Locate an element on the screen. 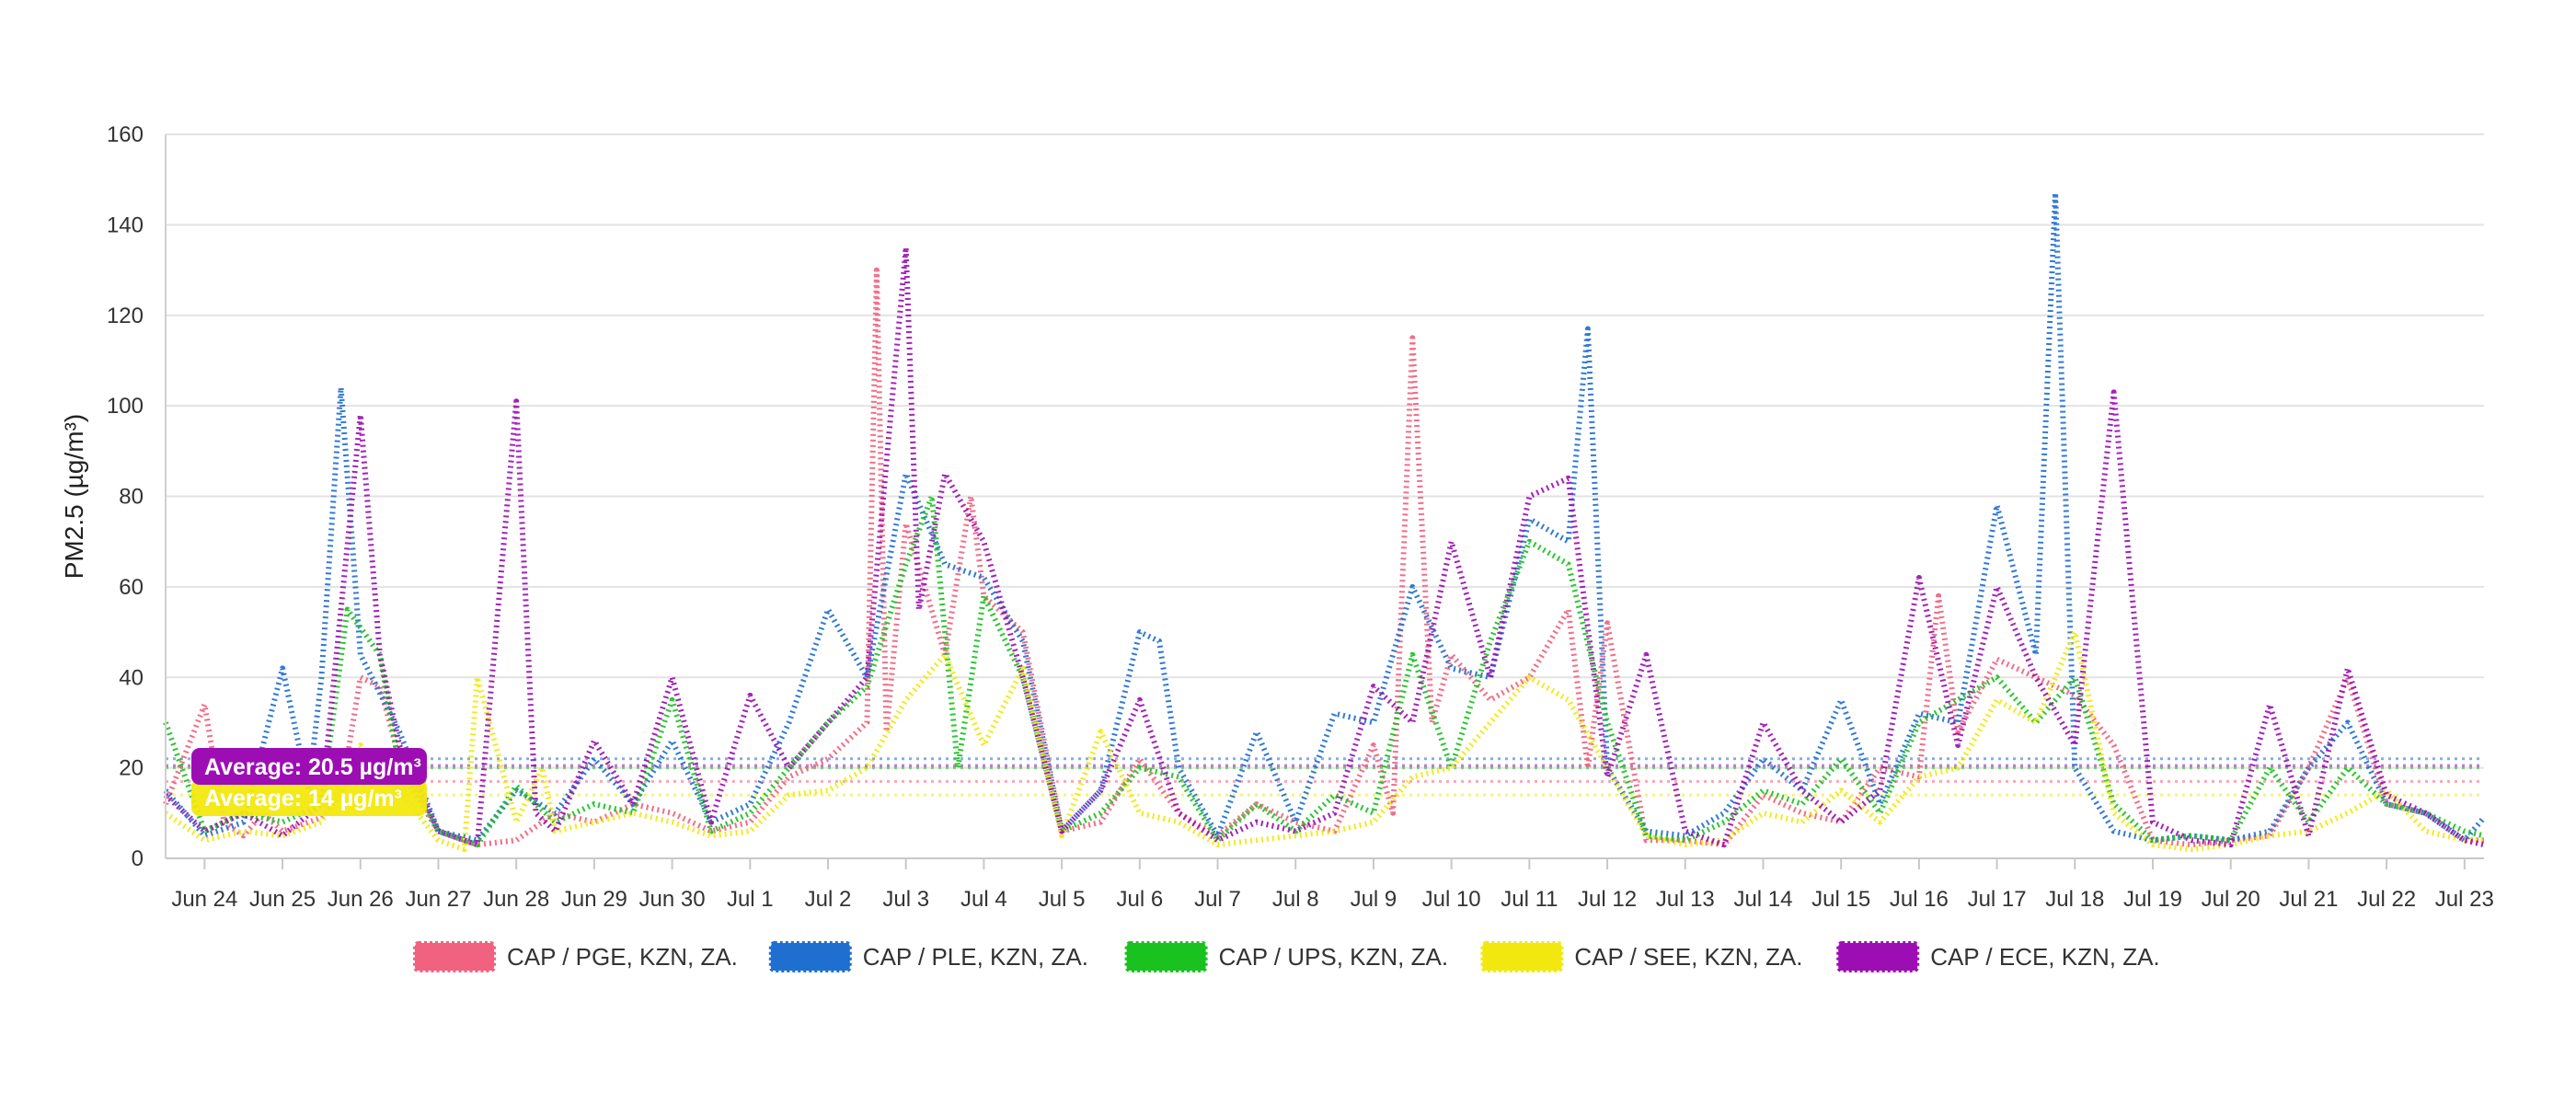  y-tick-label: 60 is located at coordinates (131, 587).